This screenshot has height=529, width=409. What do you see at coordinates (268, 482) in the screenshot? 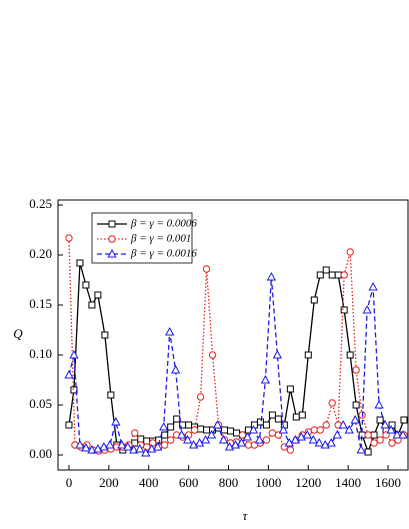
I see `x-tick-label: 1000` at bounding box center [268, 482].